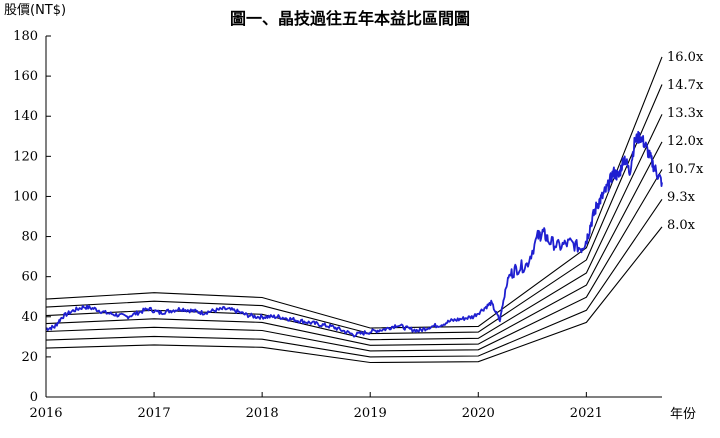 Image resolution: width=720 pixels, height=438 pixels. What do you see at coordinates (29, 357) in the screenshot?
I see `y-tick-label: 20` at bounding box center [29, 357].